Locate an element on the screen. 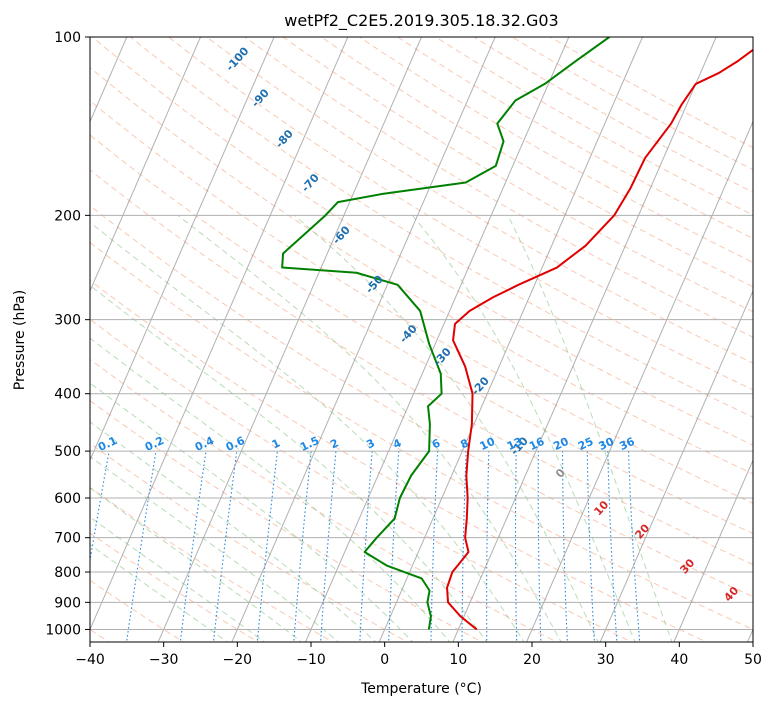 This screenshot has height=713, width=775. chart-title: wetPf2_C2E5.2019.305.18.32.G03 is located at coordinates (421, 21).